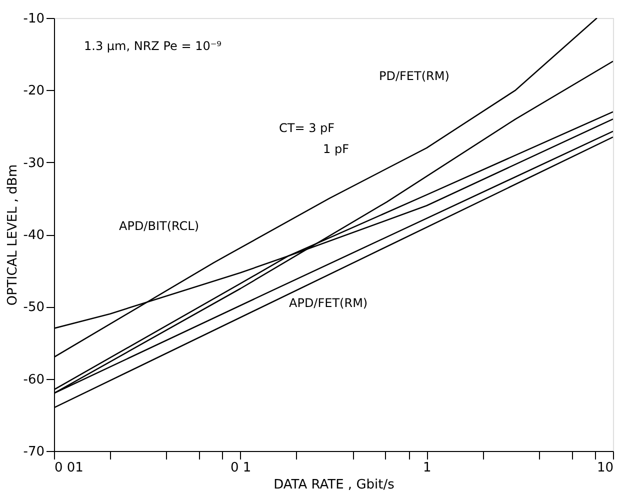  What do you see at coordinates (33, 19) in the screenshot?
I see `y-tick-label: -10` at bounding box center [33, 19].